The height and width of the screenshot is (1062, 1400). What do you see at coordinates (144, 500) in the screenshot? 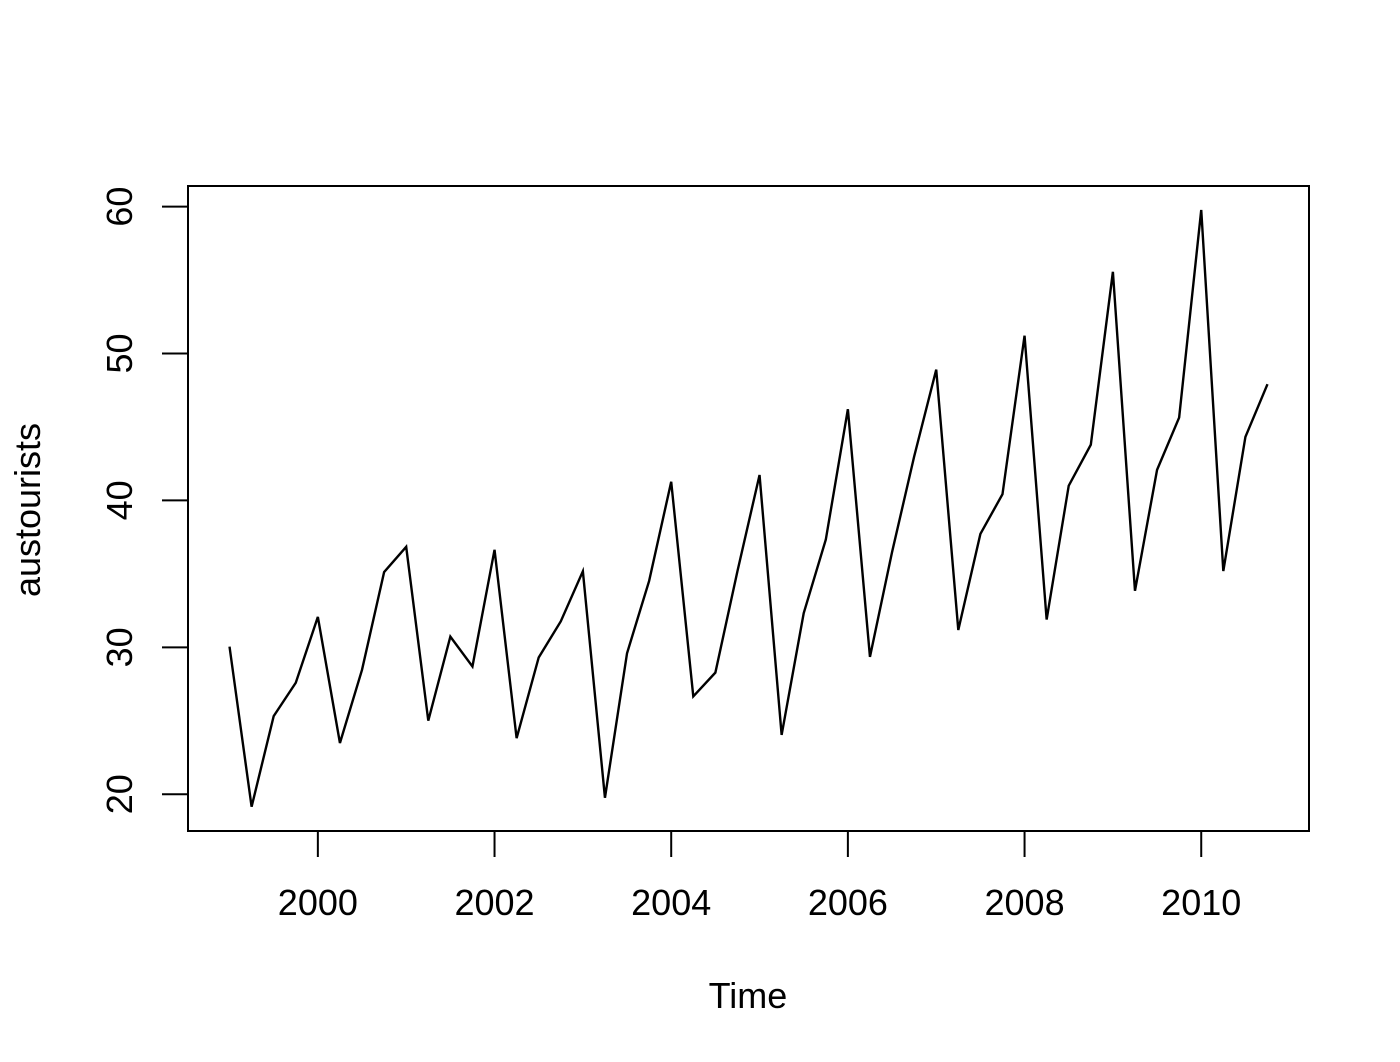
I see `y-axis: 20 30 40 50 60` at bounding box center [144, 500].